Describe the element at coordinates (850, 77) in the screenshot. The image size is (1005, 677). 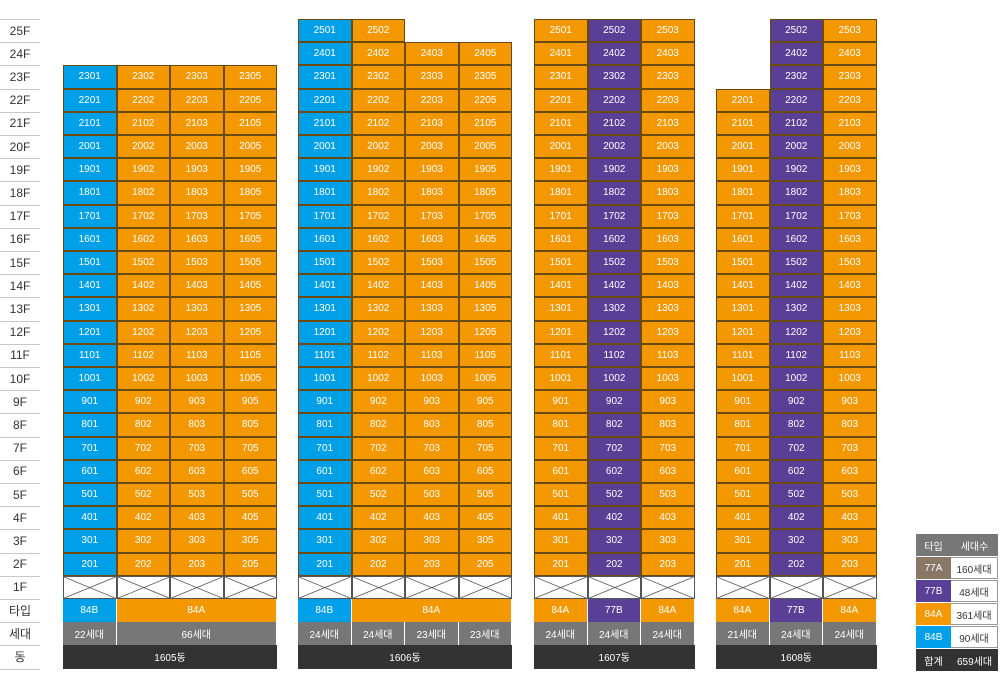
I see `unit-cell: 2303` at that location.